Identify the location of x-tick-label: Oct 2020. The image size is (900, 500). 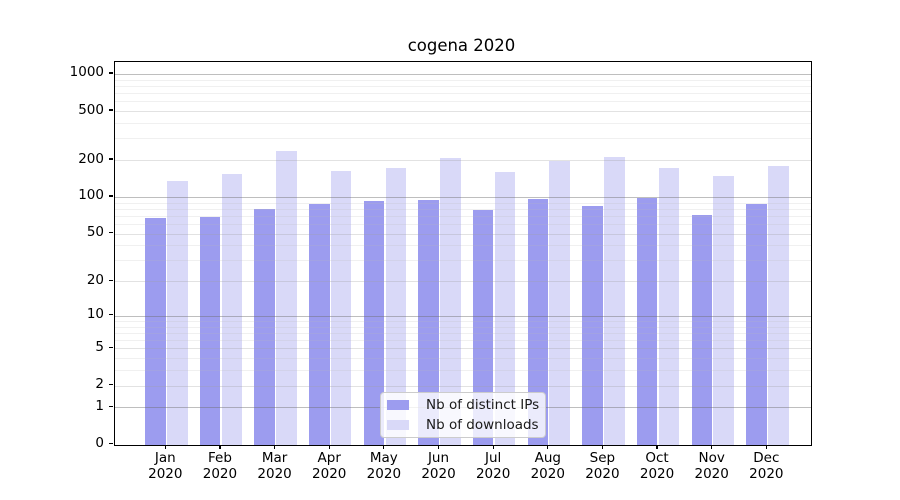
(657, 466).